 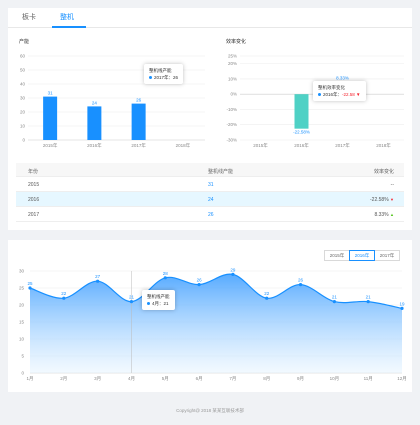 I want to click on y-tick-label: 50, so click(x=23, y=70).